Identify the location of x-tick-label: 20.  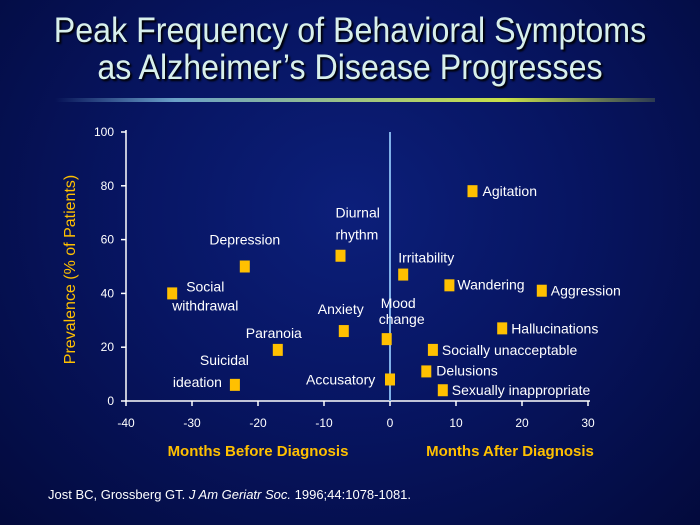
(522, 423).